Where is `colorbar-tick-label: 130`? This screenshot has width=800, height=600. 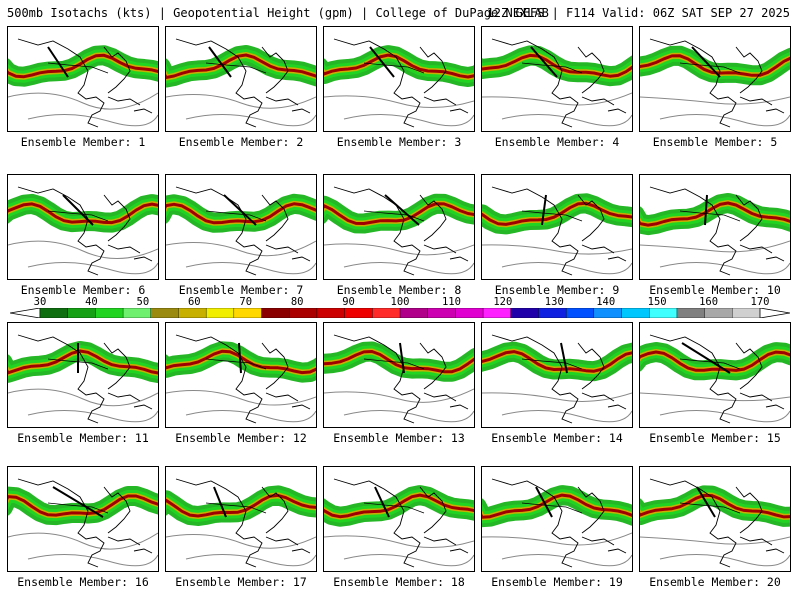 colorbar-tick-label: 130 is located at coordinates (554, 302).